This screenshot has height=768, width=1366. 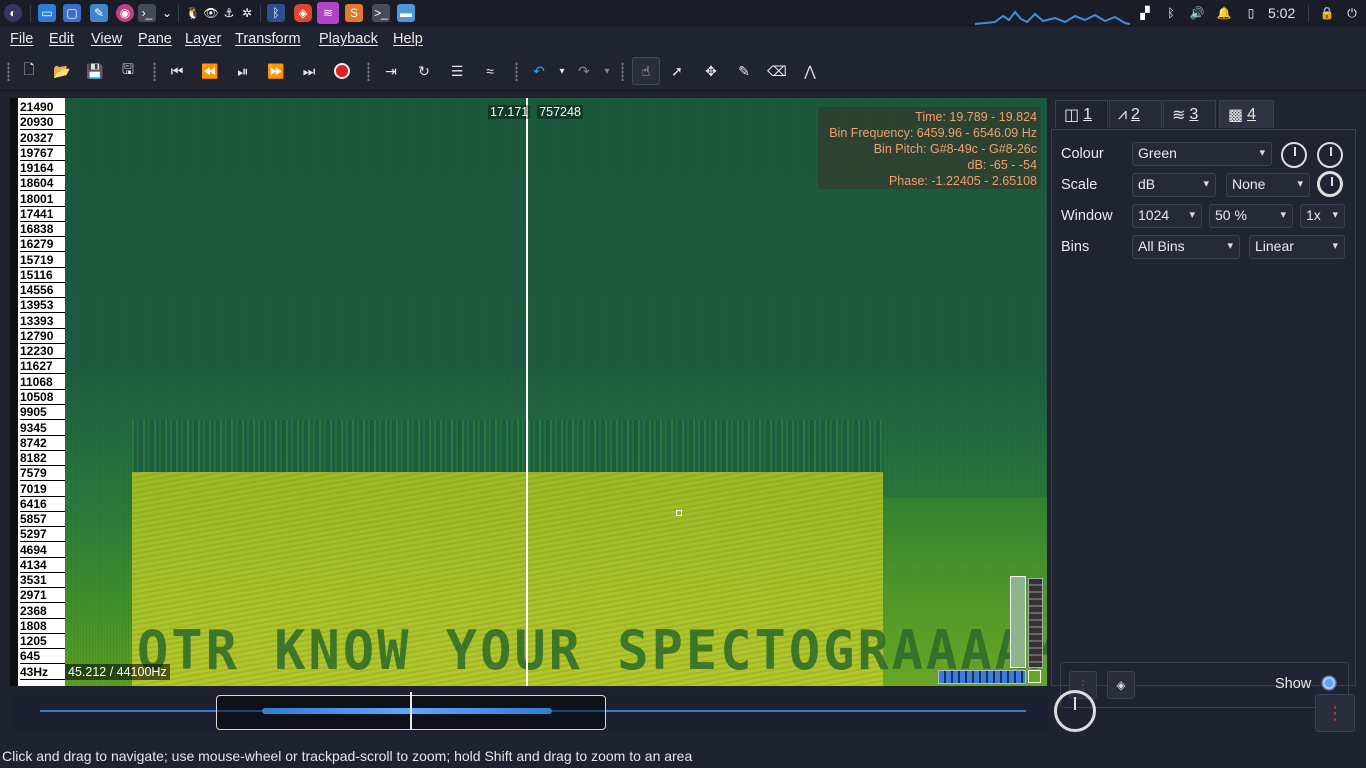 What do you see at coordinates (408, 39) in the screenshot?
I see `menu-help: Help` at bounding box center [408, 39].